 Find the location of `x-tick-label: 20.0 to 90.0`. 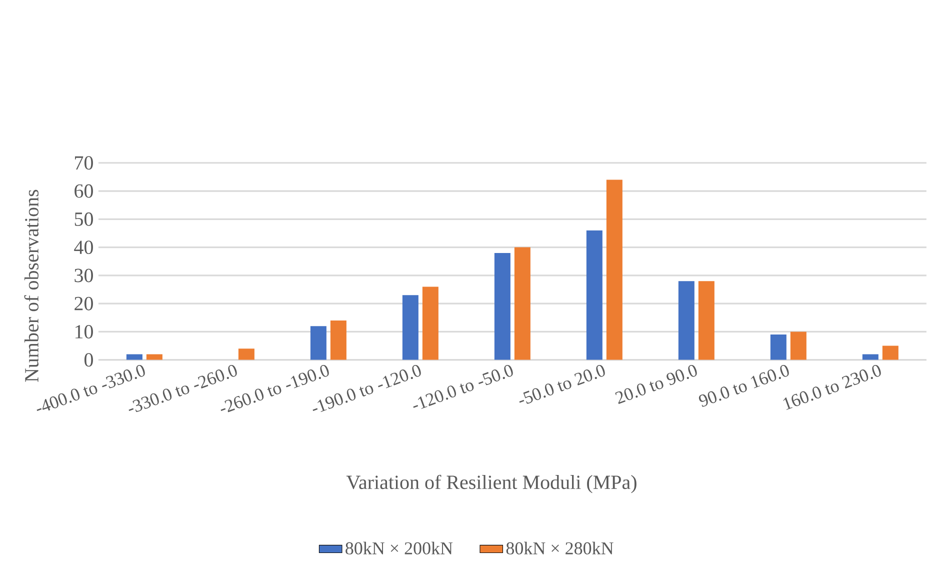

x-tick-label: 20.0 to 90.0 is located at coordinates (656, 384).